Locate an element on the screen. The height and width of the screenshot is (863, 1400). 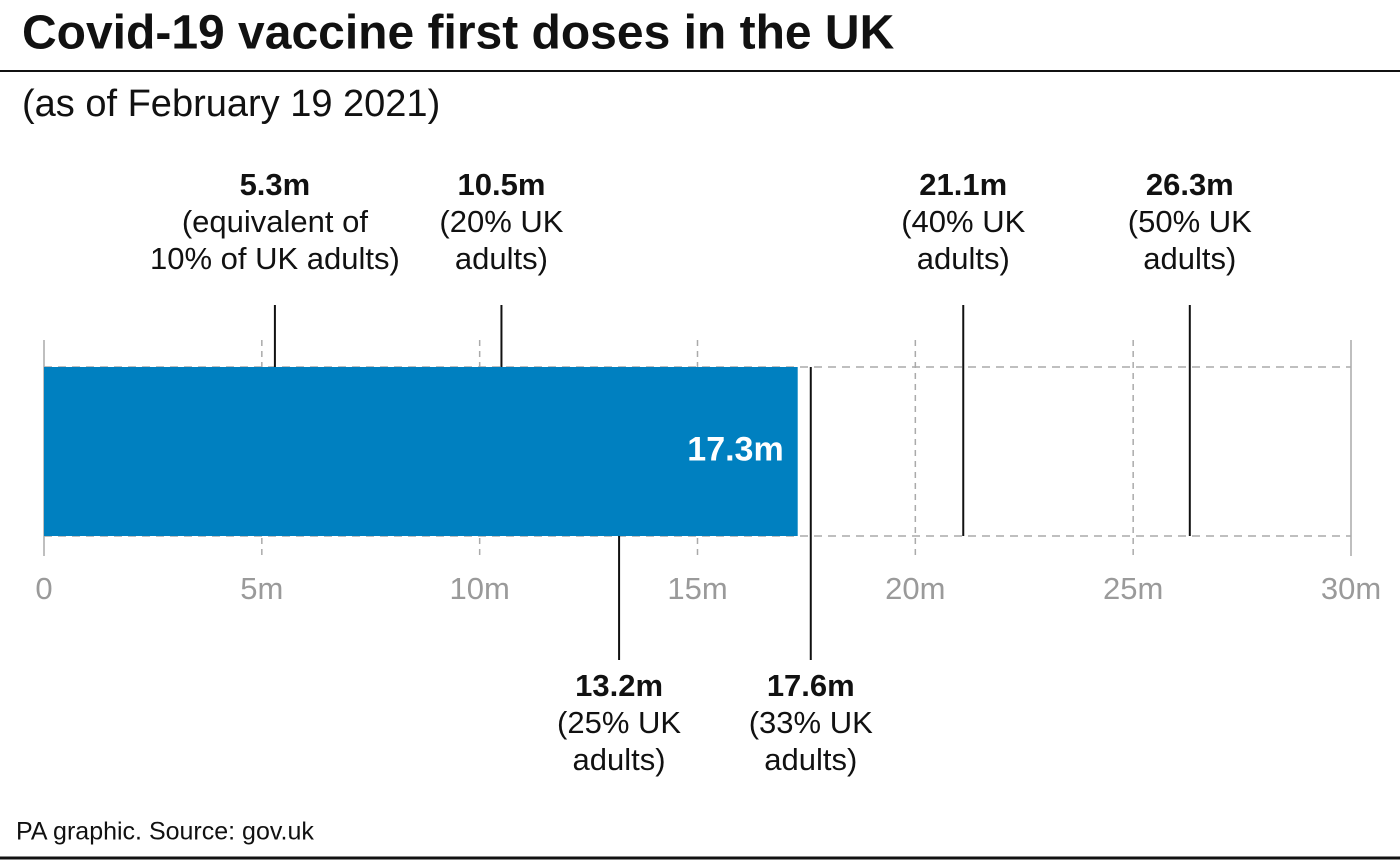
marker-note: (equivalent of is located at coordinates (275, 221).